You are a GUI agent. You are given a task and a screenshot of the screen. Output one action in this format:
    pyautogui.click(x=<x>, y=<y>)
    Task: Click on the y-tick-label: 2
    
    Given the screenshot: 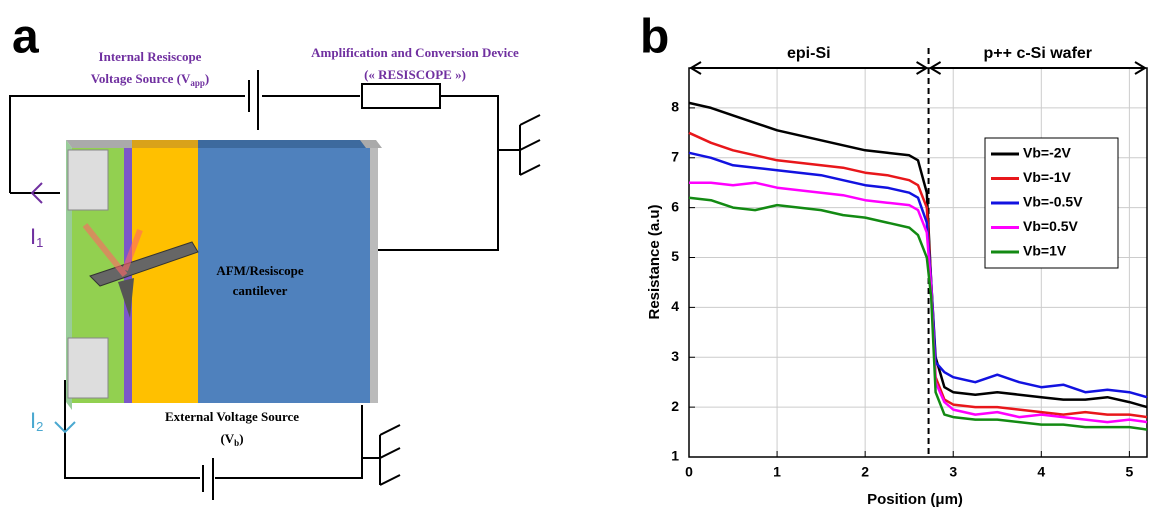 What is the action you would take?
    pyautogui.click(x=675, y=406)
    